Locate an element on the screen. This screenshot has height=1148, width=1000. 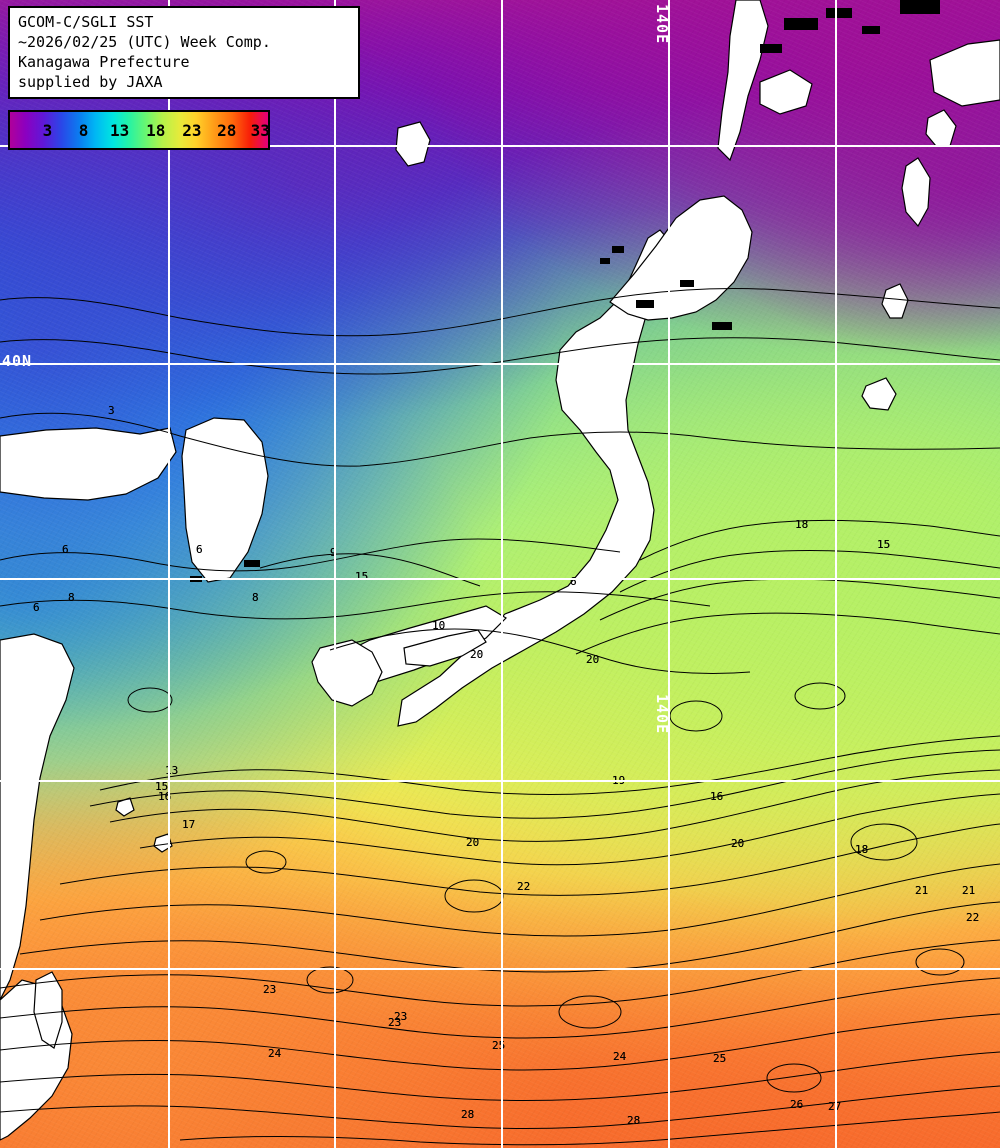
colorbar-tick-23: 23 is located at coordinates (192, 130).